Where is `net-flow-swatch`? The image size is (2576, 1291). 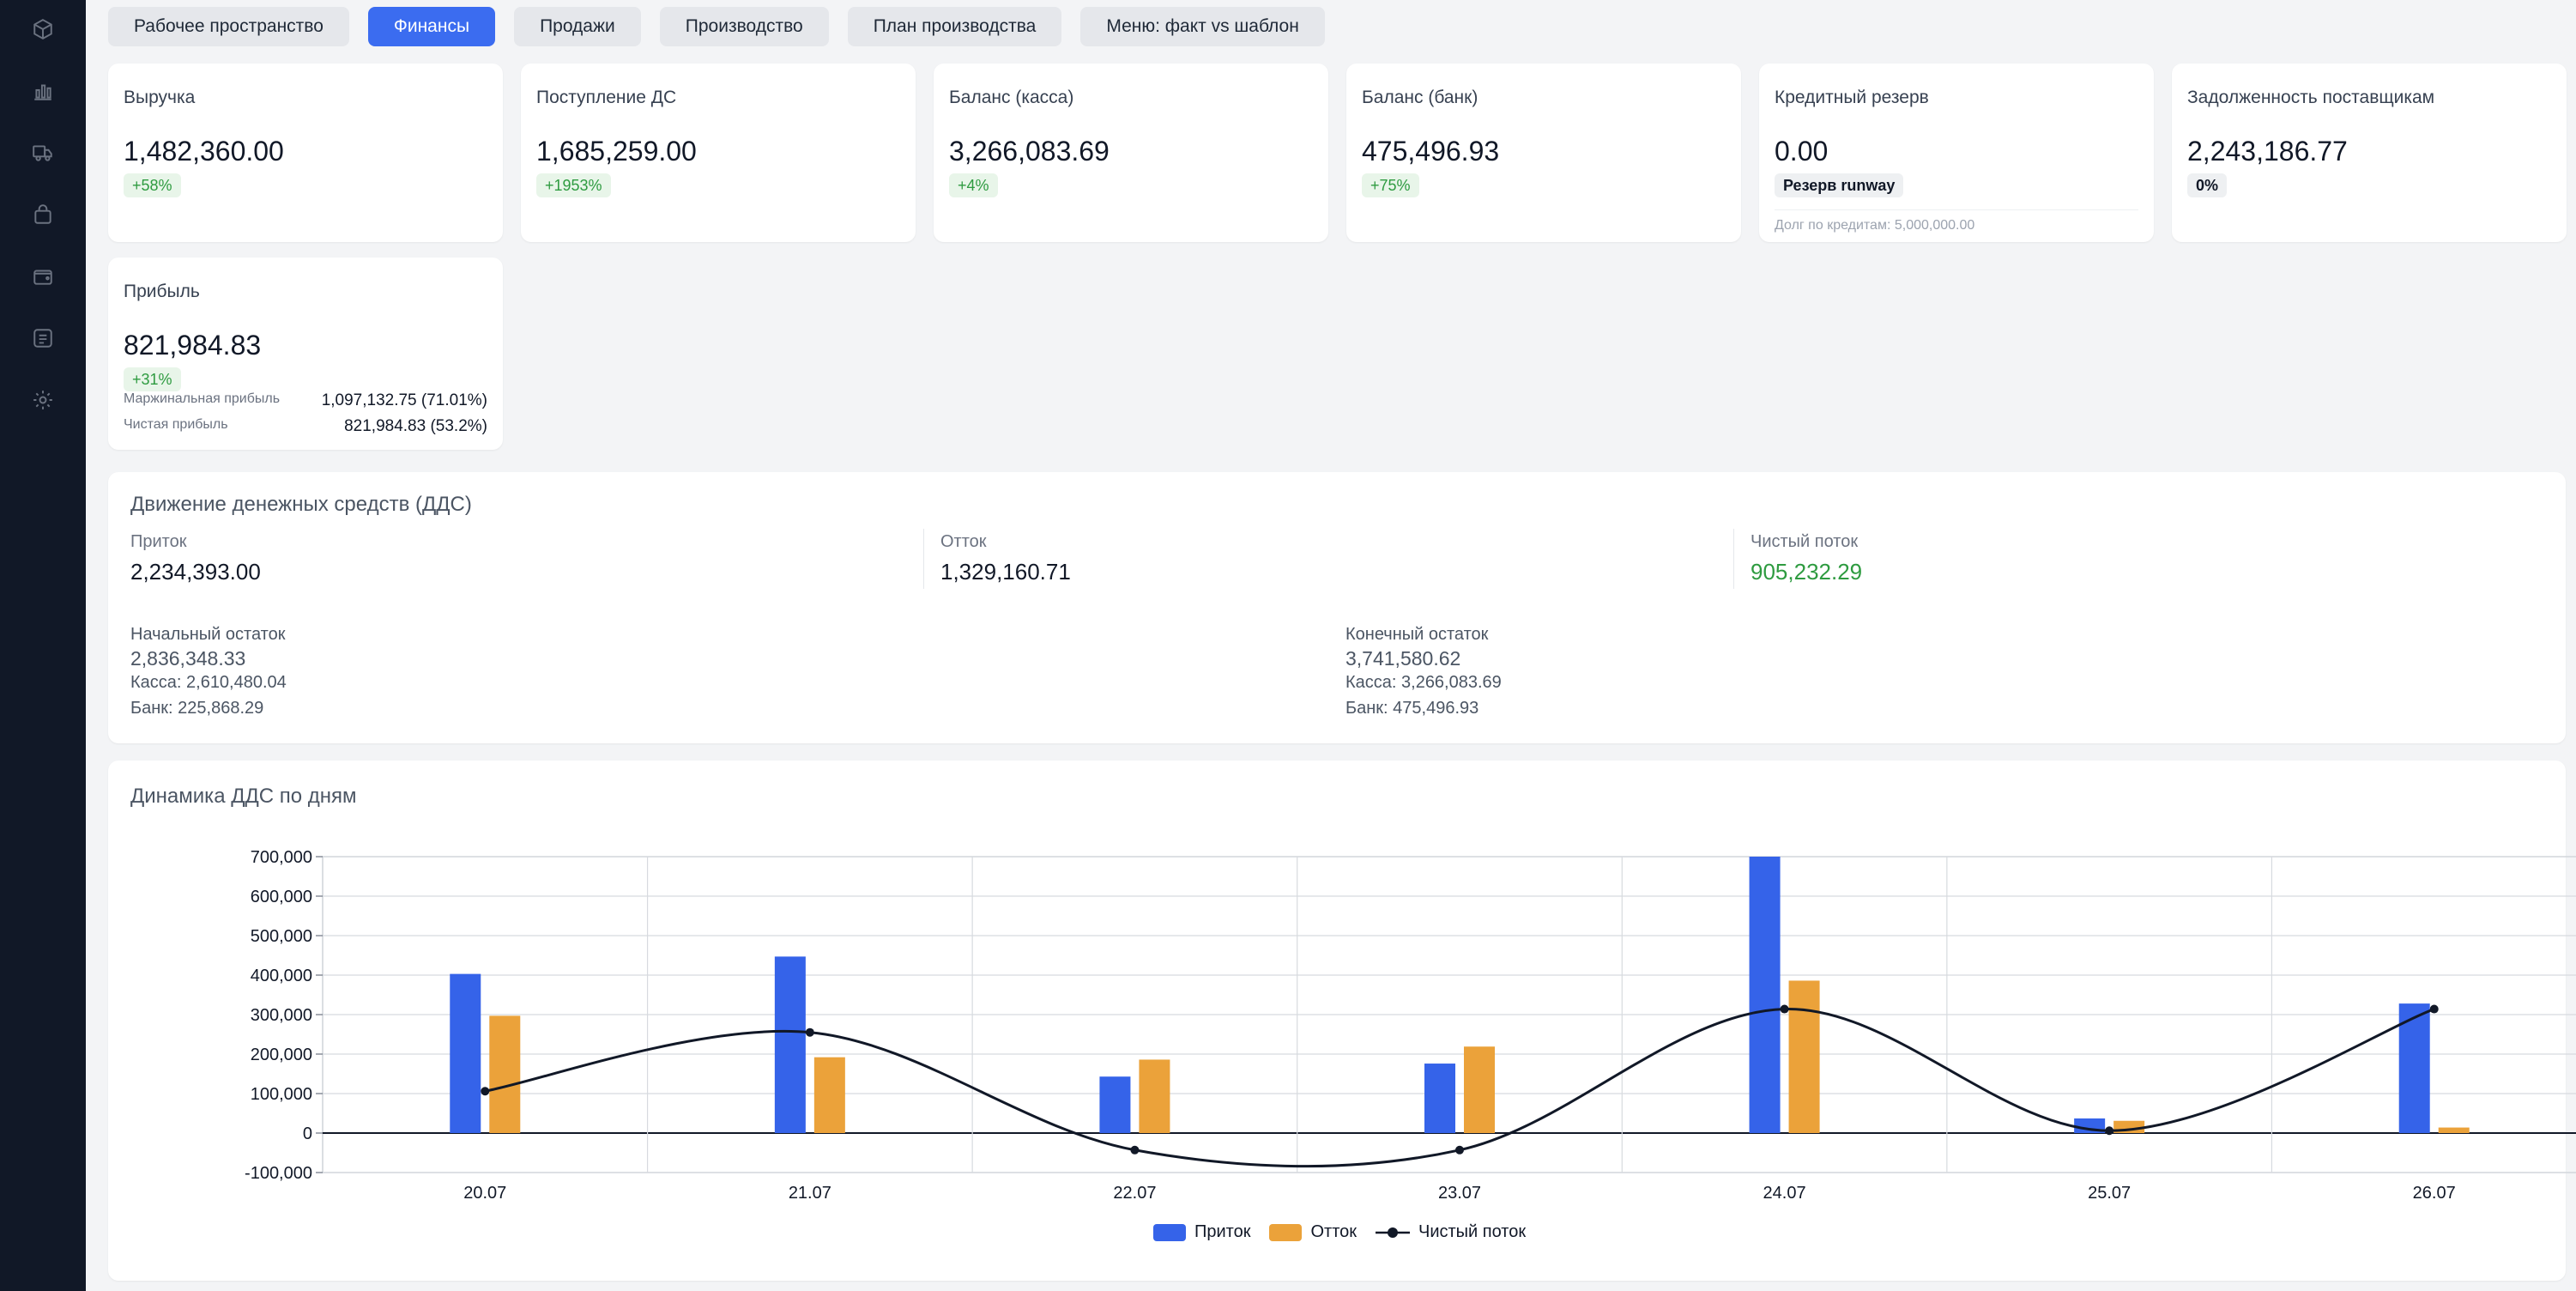 net-flow-swatch is located at coordinates (1393, 1233).